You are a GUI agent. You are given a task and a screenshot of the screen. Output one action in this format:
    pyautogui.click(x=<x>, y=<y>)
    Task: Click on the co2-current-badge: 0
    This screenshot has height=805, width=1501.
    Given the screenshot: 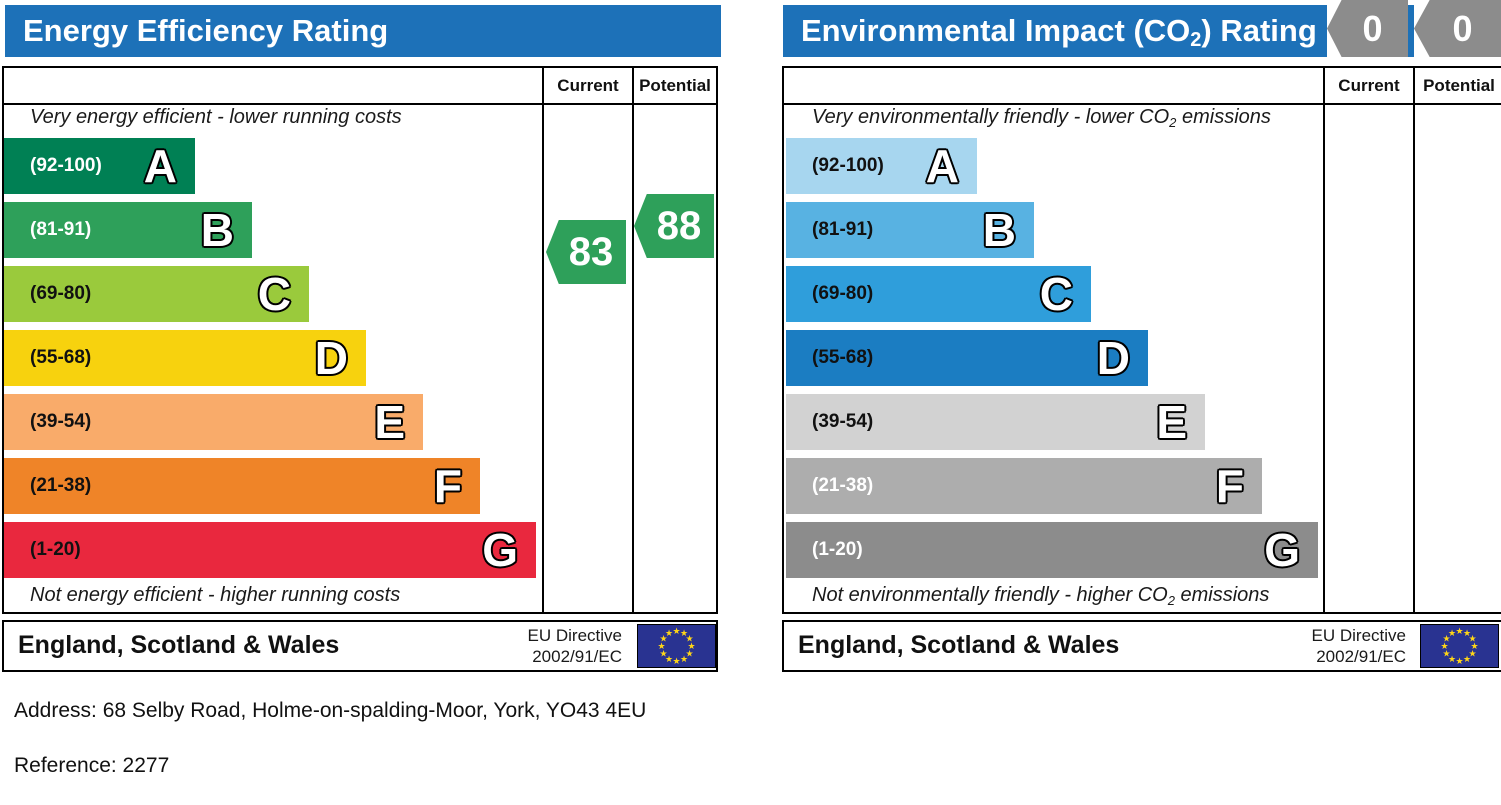 What is the action you would take?
    pyautogui.click(x=1367, y=28)
    